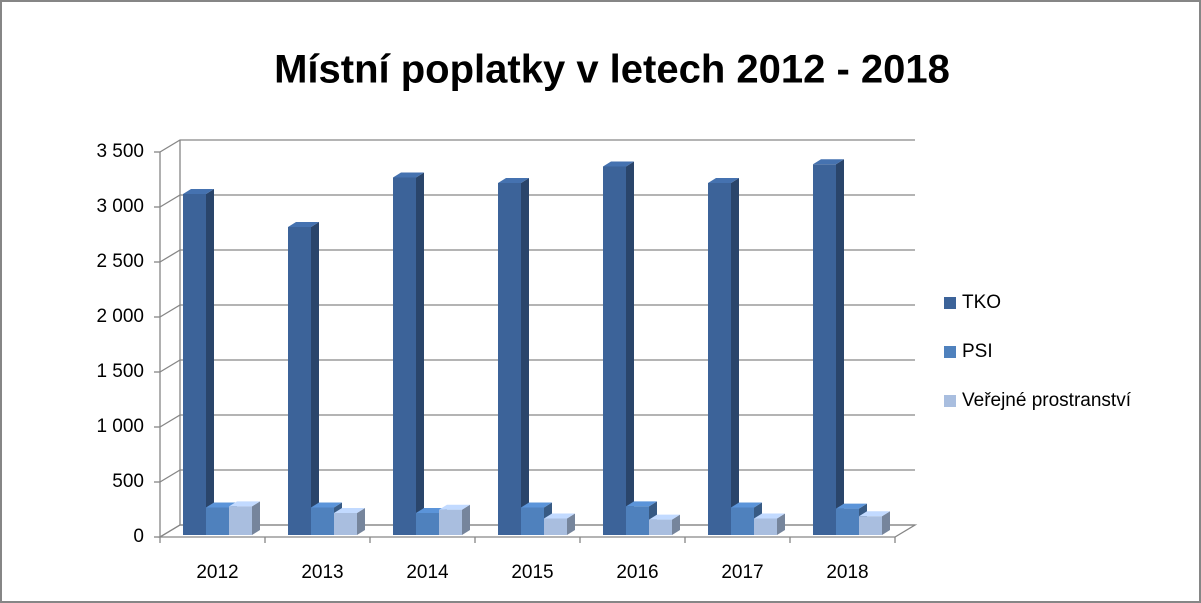  What do you see at coordinates (120, 261) in the screenshot?
I see `y-tick-label: 2 500` at bounding box center [120, 261].